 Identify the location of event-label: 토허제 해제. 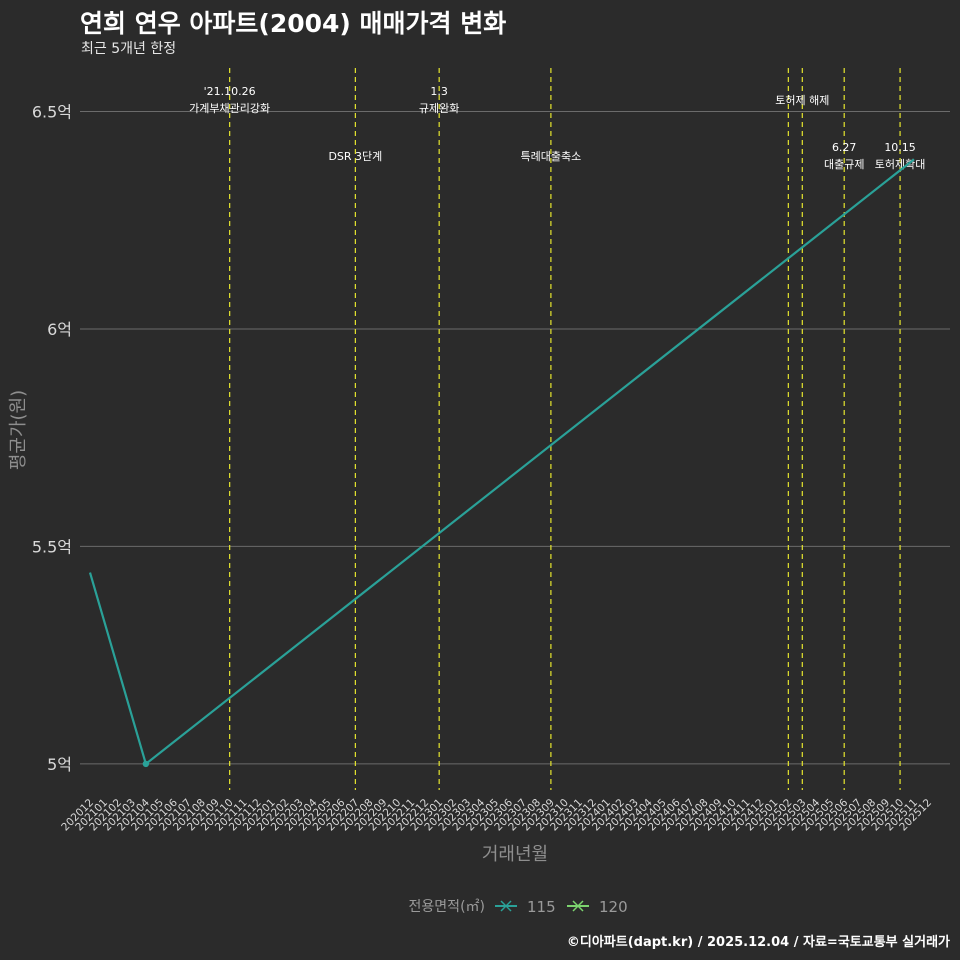
(802, 100).